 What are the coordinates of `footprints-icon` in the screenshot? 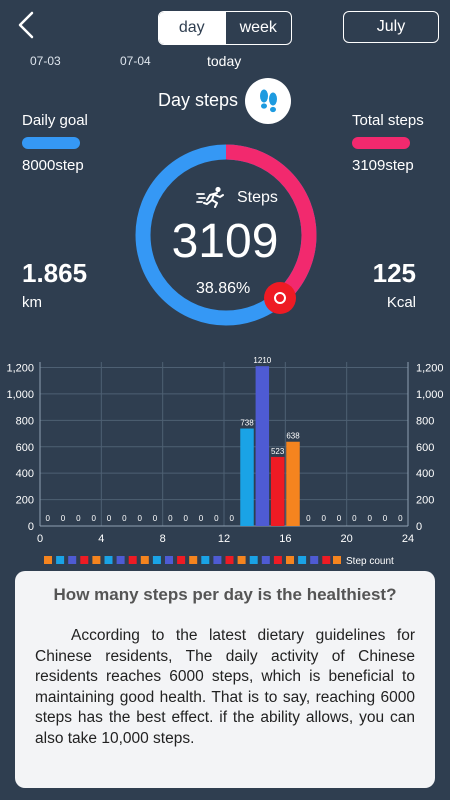 It's located at (268, 101).